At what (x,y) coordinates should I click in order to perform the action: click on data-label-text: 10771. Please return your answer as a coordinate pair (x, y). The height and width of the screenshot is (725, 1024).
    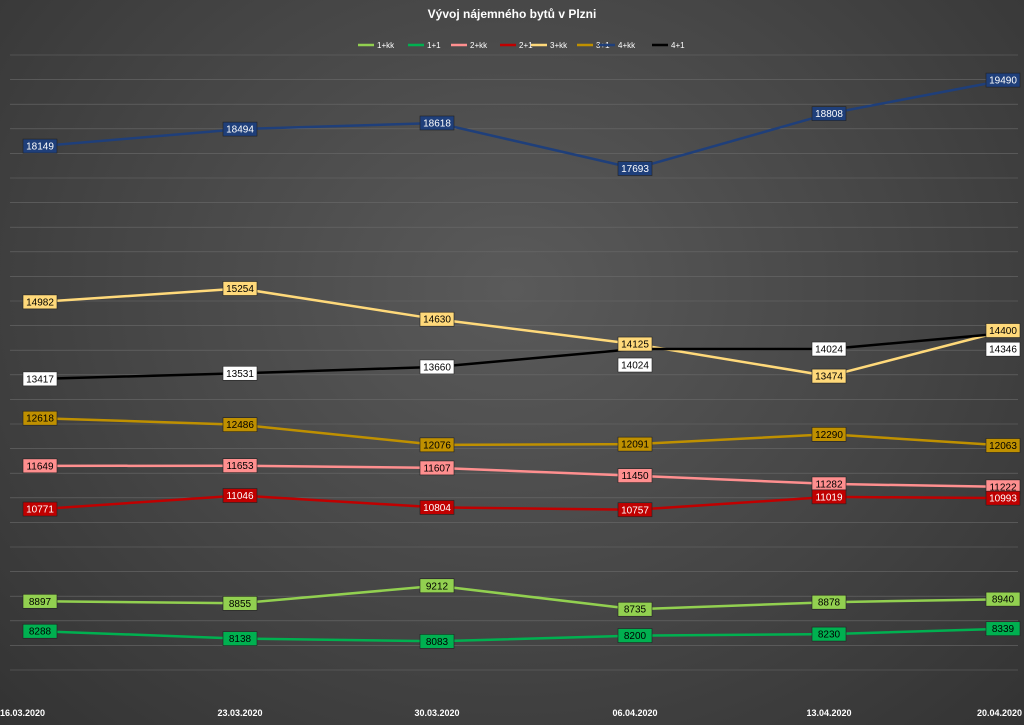
    Looking at the image, I should click on (40, 510).